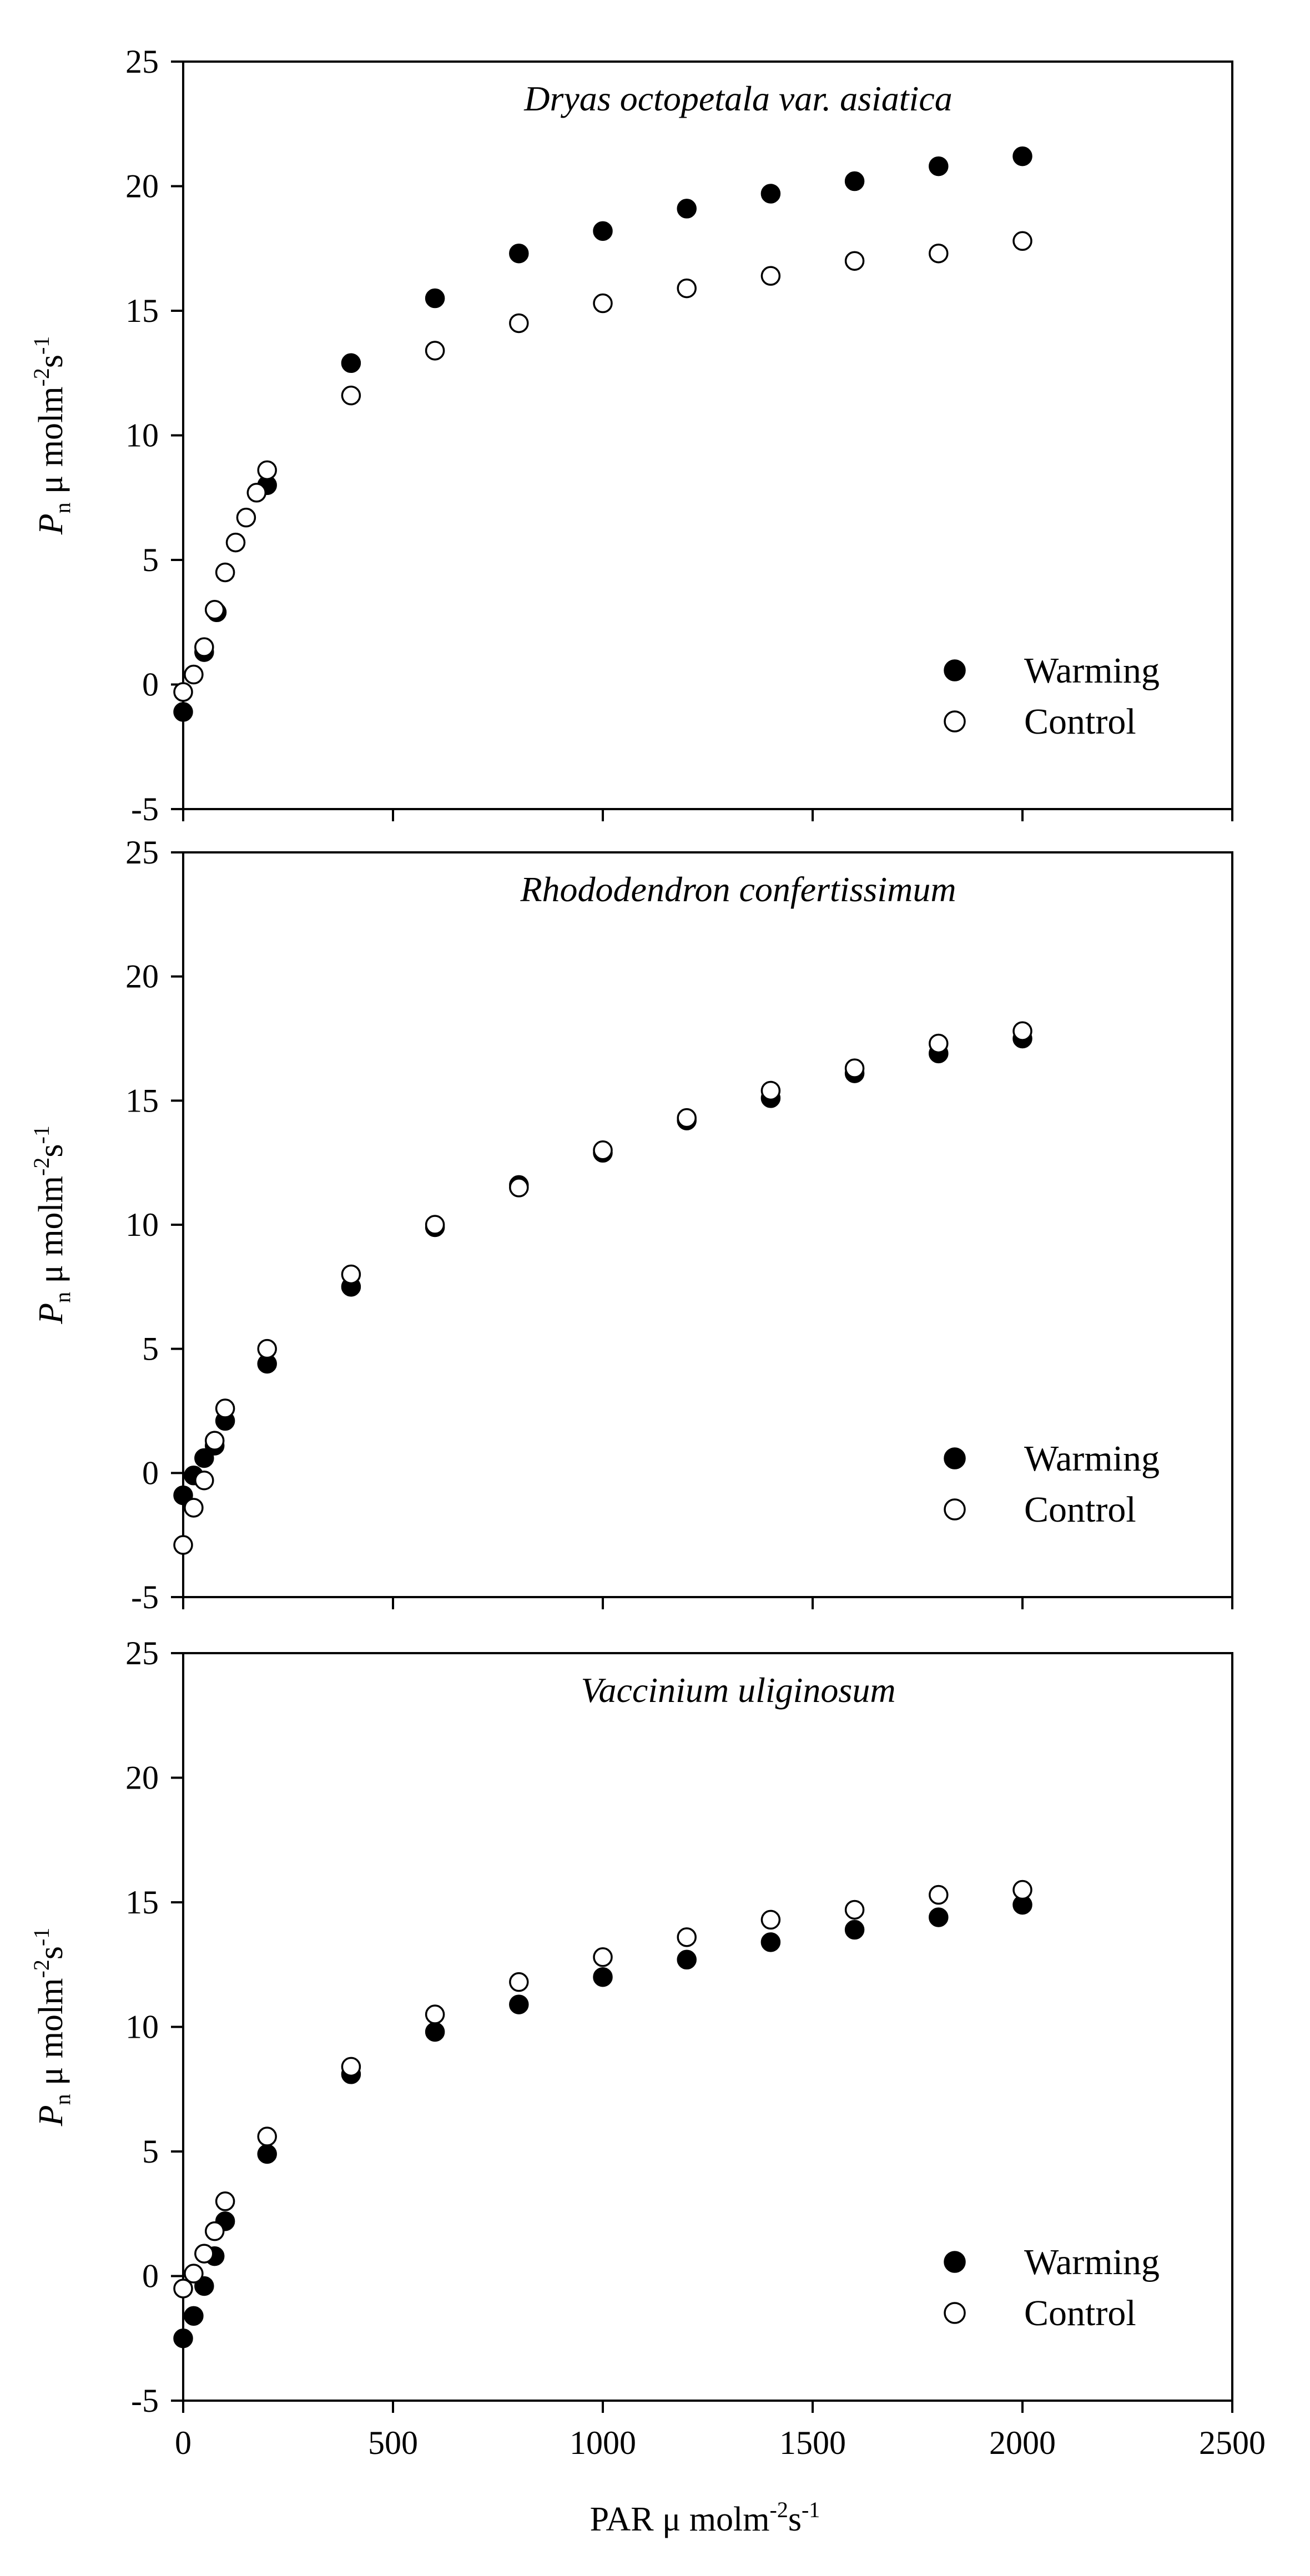  Describe the element at coordinates (145, 2400) in the screenshot. I see `y-tick-label: -5` at that location.